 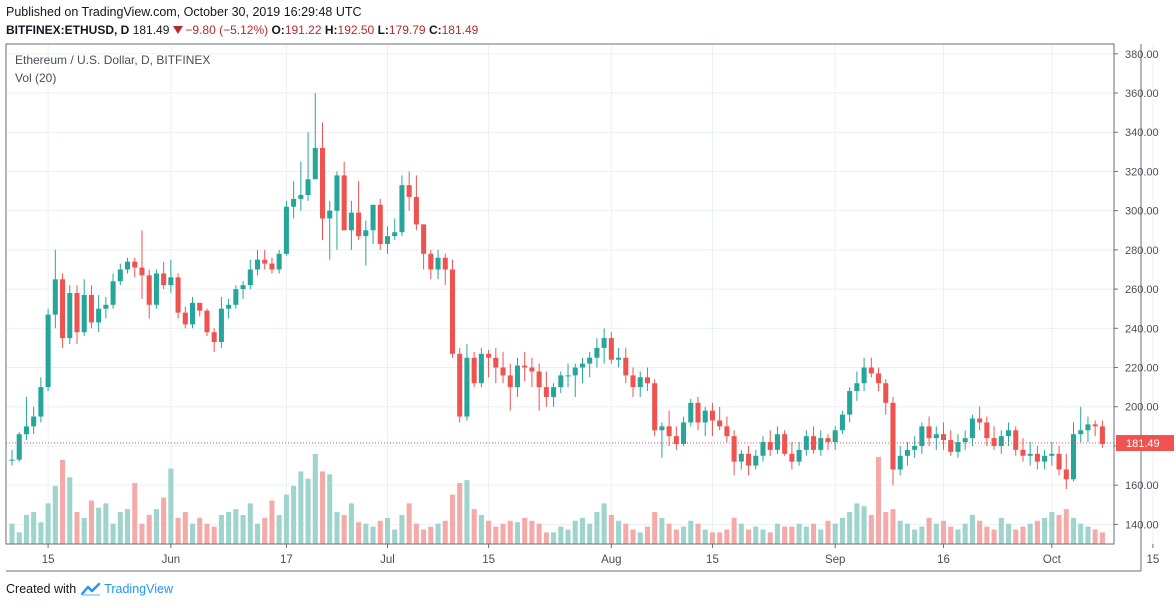 I want to click on low-label: L:, so click(x=383, y=30).